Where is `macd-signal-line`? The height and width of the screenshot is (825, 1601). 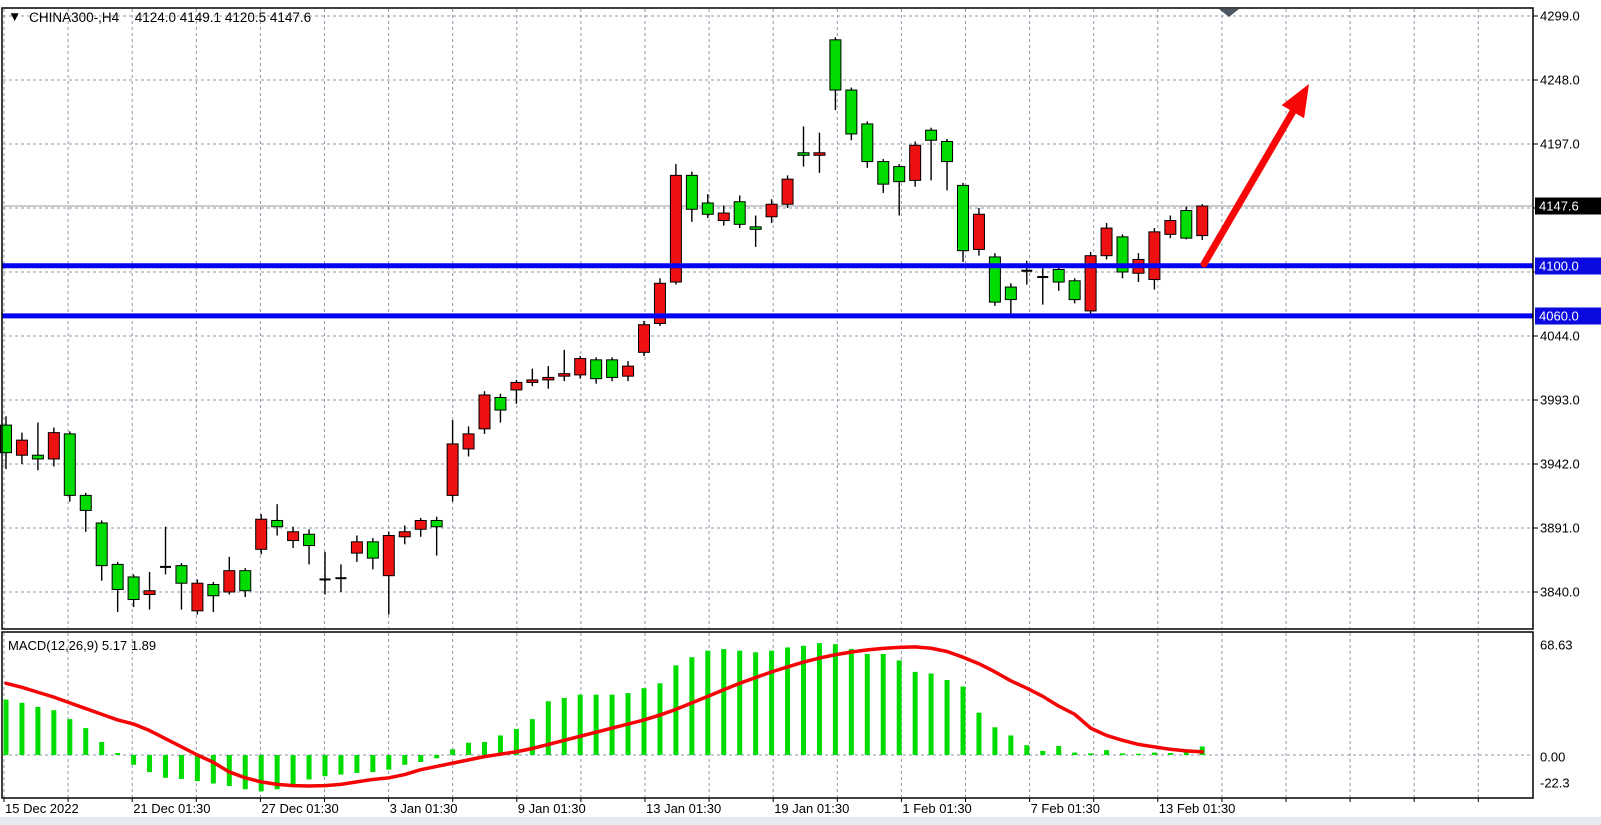
macd-signal-line is located at coordinates (604, 716).